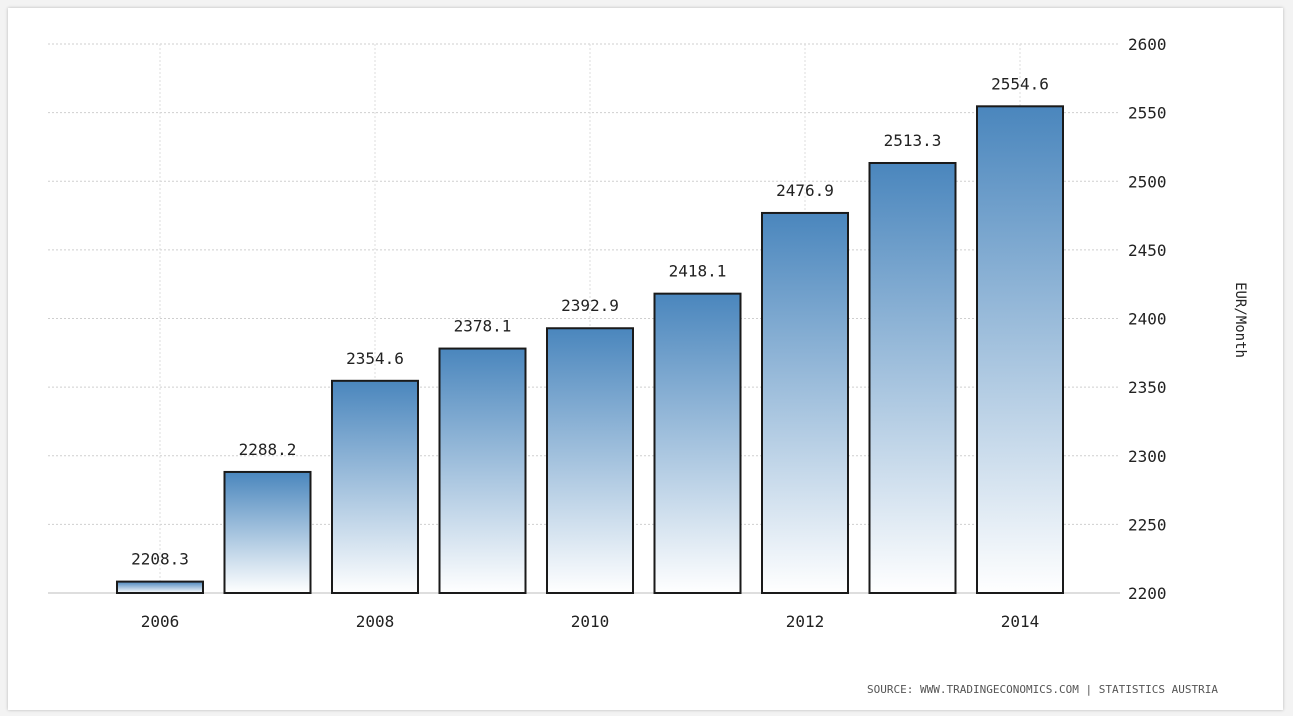 The height and width of the screenshot is (716, 1293). I want to click on data-label-2009: 2378.1, so click(483, 326).